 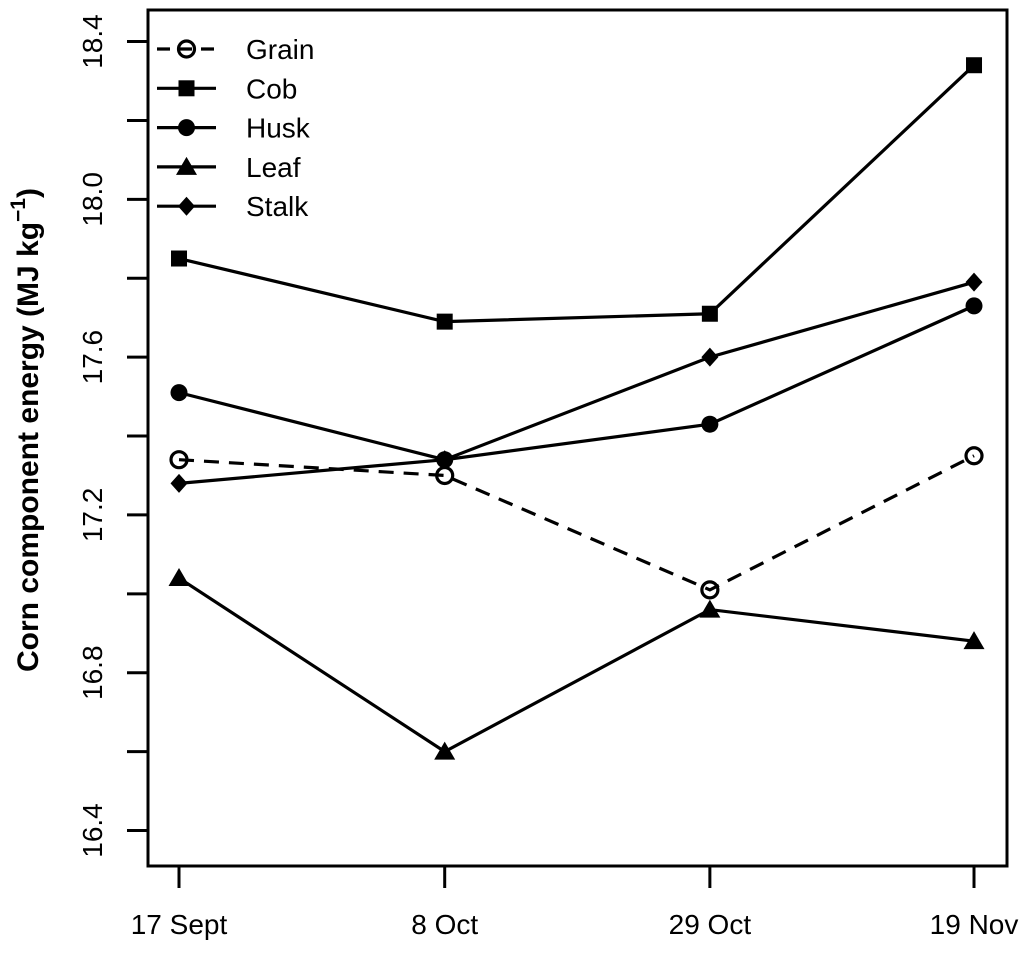 I want to click on legend-item-cob: Cob, so click(x=227, y=88).